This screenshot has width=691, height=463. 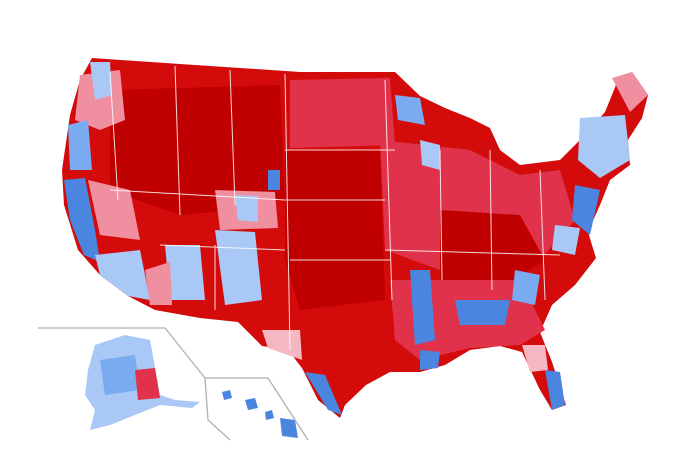 I want to click on rio-grande, so click(x=323, y=393).